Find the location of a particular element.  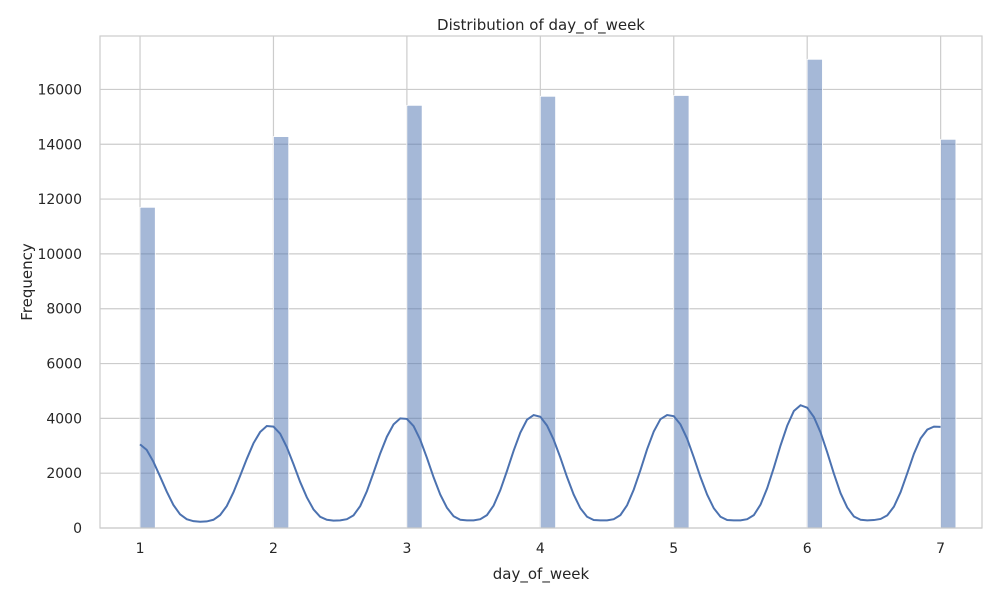

y-tick-label: 4000 is located at coordinates (64, 419).